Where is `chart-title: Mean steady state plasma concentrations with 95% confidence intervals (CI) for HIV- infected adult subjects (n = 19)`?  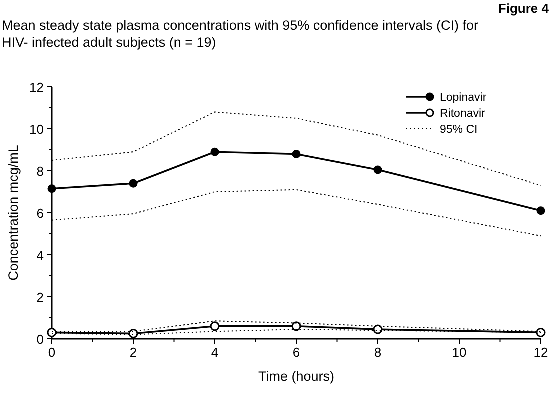
chart-title: Mean steady state plasma concentrations with 95% confidence intervals (CI) for HIV- infected adult subjects (n = 19) is located at coordinates (240, 34).